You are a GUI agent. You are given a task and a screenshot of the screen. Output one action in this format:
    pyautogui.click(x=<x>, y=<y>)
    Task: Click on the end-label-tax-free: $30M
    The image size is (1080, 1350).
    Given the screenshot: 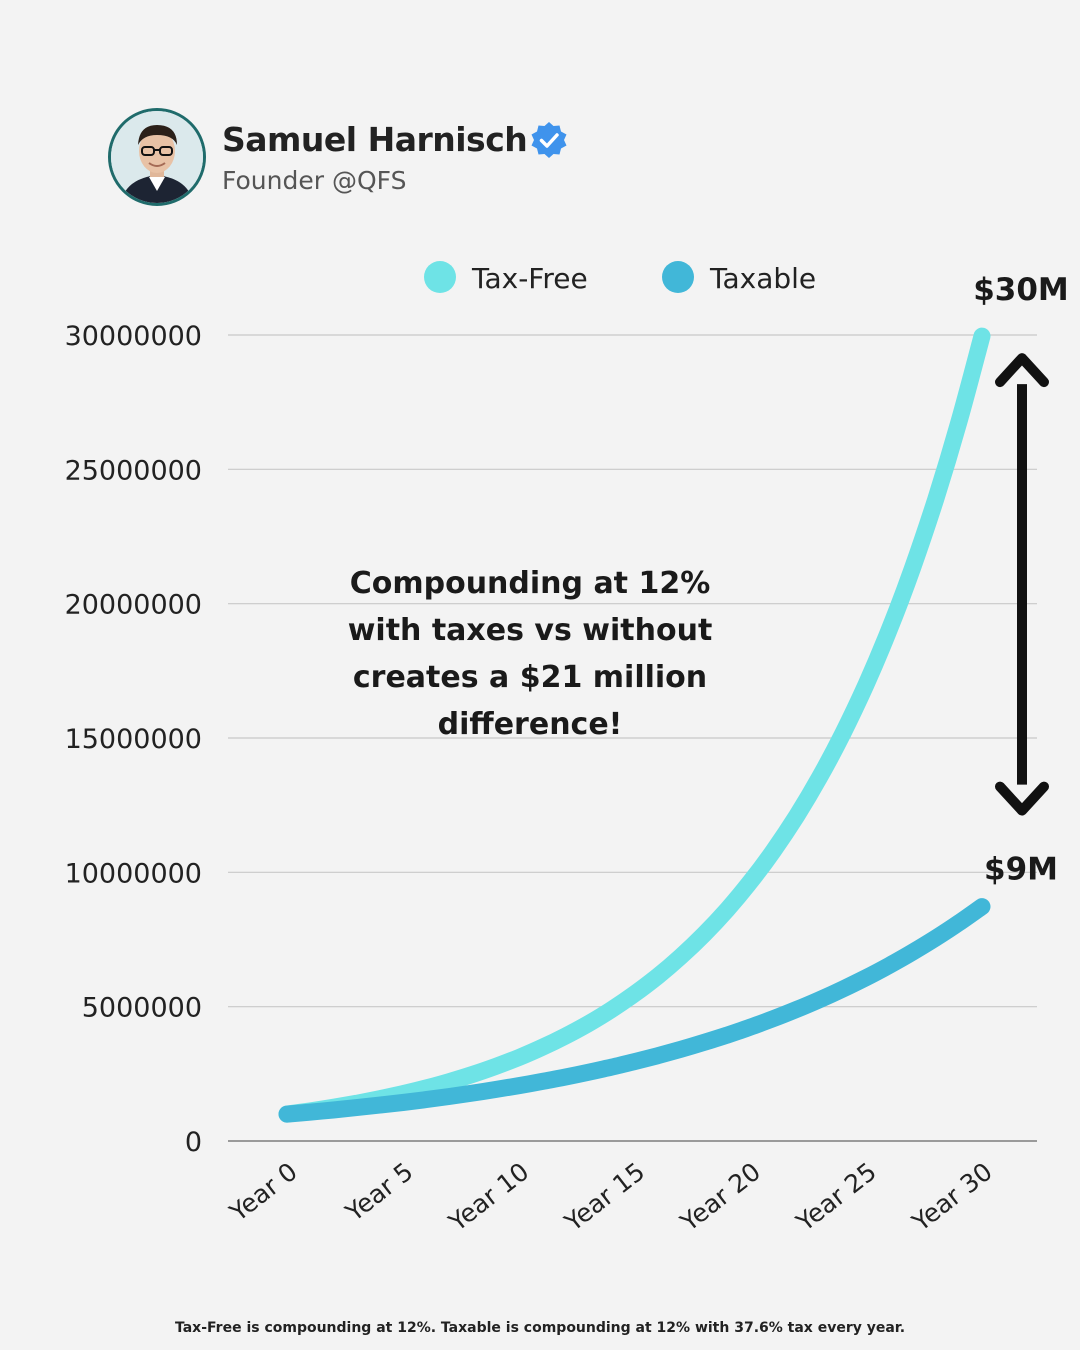 What is the action you would take?
    pyautogui.click(x=1021, y=290)
    